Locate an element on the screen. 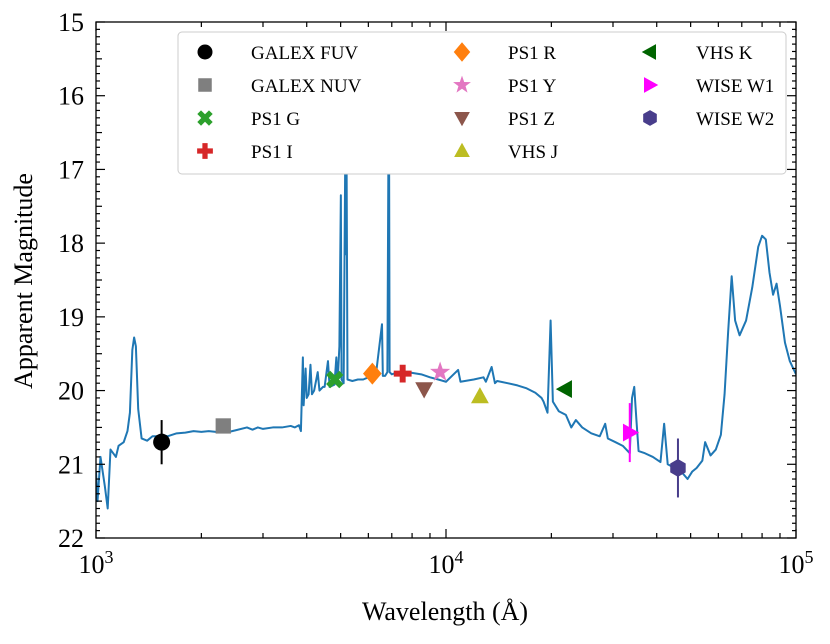 The width and height of the screenshot is (830, 644). y-tick-label-7: 22 is located at coordinates (71, 538).